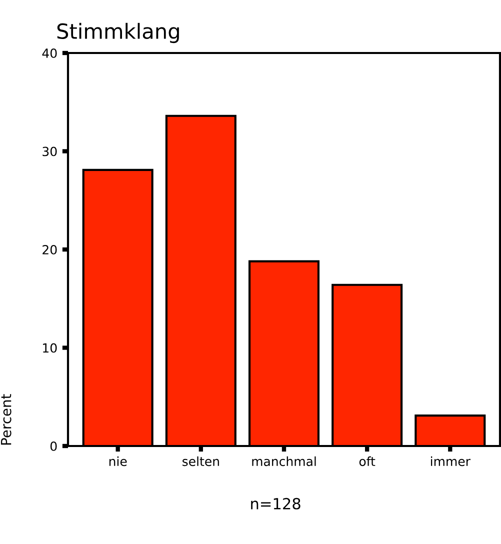 The image size is (501, 544). What do you see at coordinates (200, 461) in the screenshot?
I see `x-tick-label: selten` at bounding box center [200, 461].